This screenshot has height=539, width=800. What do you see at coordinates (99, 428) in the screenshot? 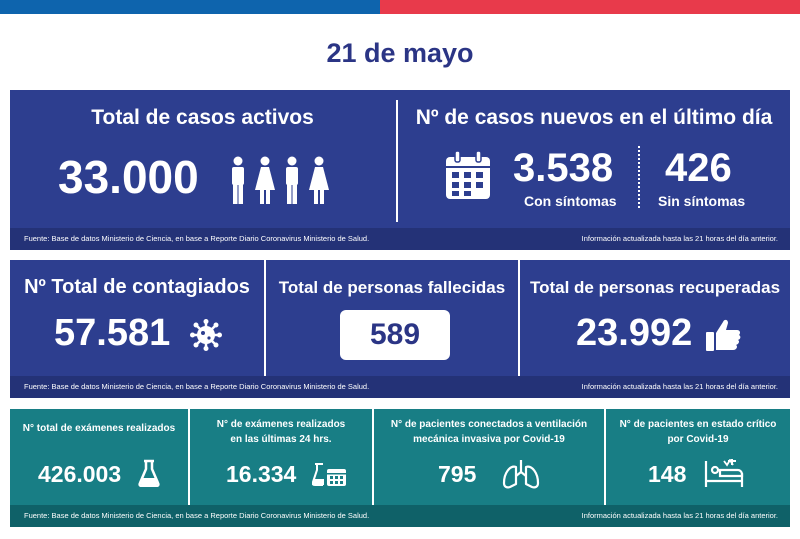
I see `exams-total-title: N° total de exámenes realizados` at bounding box center [99, 428].